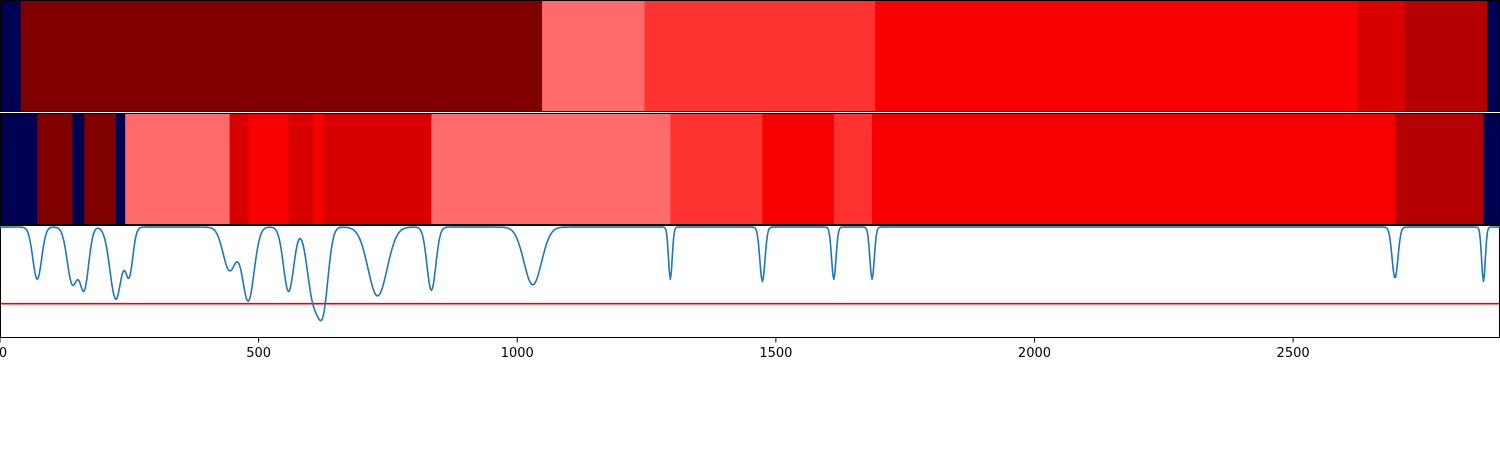 Image resolution: width=1500 pixels, height=450 pixels. Describe the element at coordinates (775, 353) in the screenshot. I see `x-tick-label-1500: 1500` at that location.